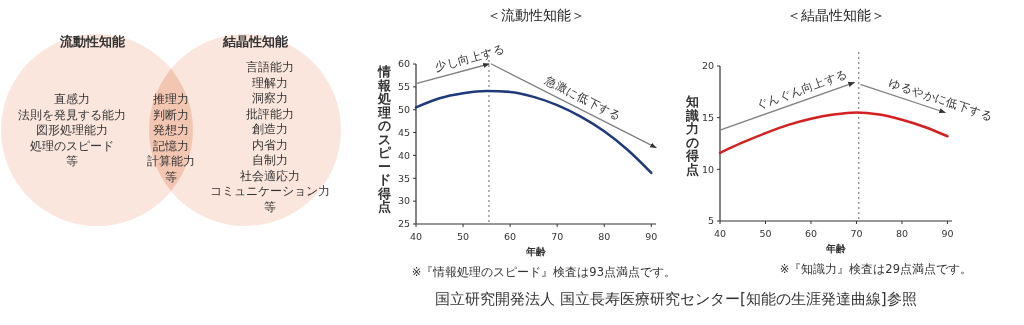 This screenshot has width=1024, height=325. I want to click on annotation: ゆるやかに低下する, so click(941, 99).